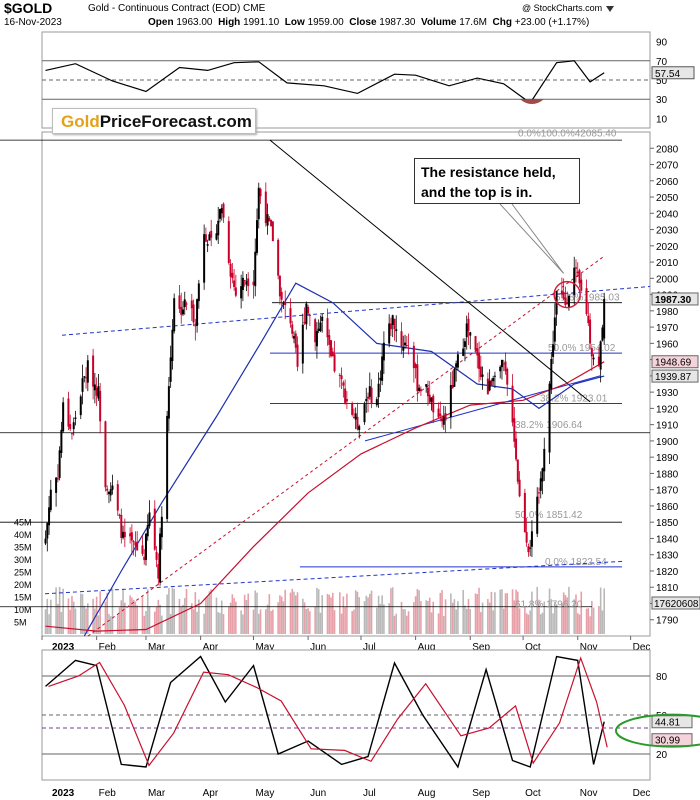 The width and height of the screenshot is (700, 800). Describe the element at coordinates (473, 22) in the screenshot. I see `volume-value: 17.6M` at that location.